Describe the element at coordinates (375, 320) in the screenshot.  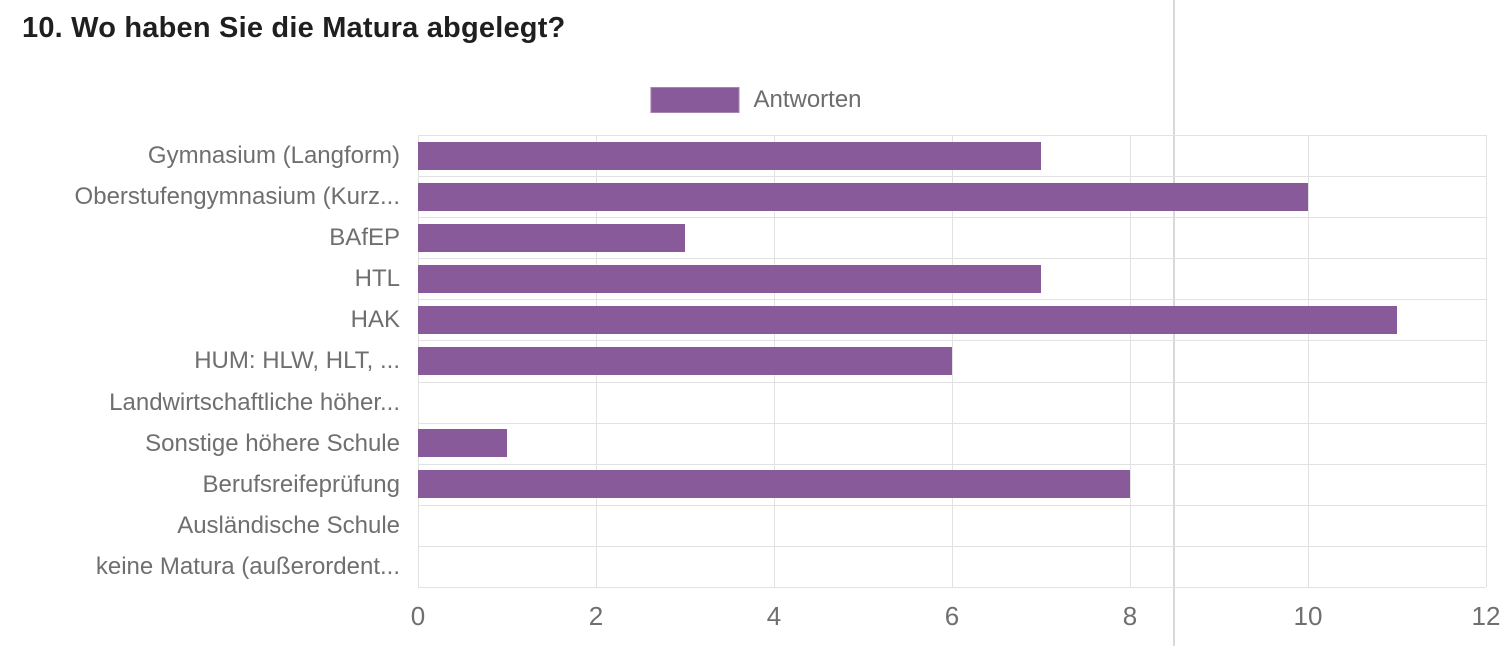
I see `category-label: HAK` at that location.